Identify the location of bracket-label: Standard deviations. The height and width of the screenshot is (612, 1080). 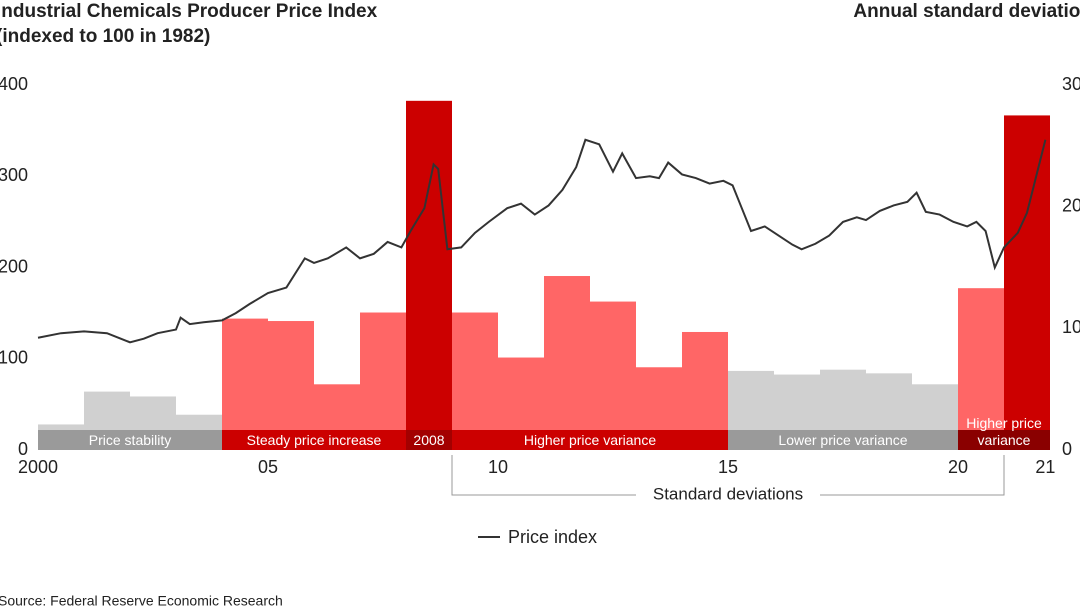
(728, 493).